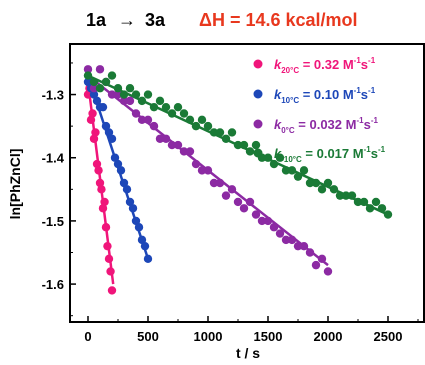 The image size is (425, 365). I want to click on legend-text-part: = 0.10 M, so click(326, 94).